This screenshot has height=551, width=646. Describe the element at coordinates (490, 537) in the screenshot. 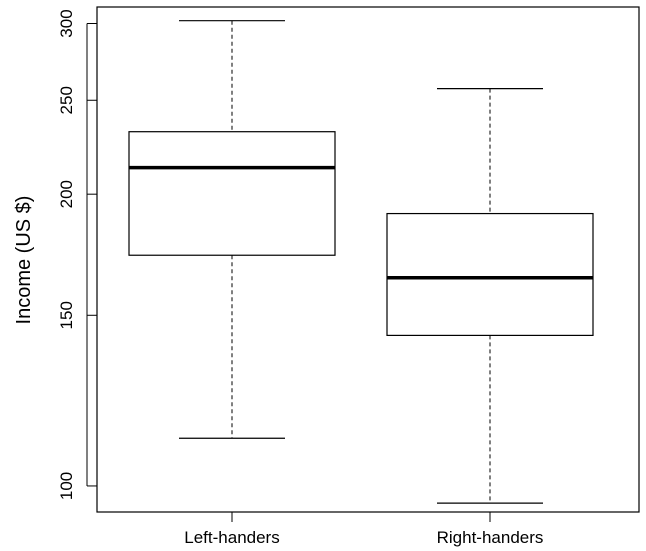

I see `x-tick-label: Right-handers` at that location.